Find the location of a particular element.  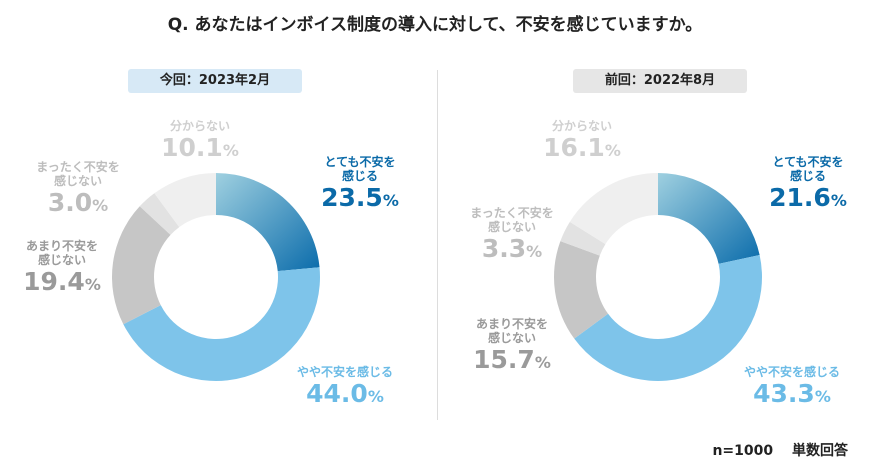

label-notatall: まったく不安を感じない 3.0% is located at coordinates (78, 188).